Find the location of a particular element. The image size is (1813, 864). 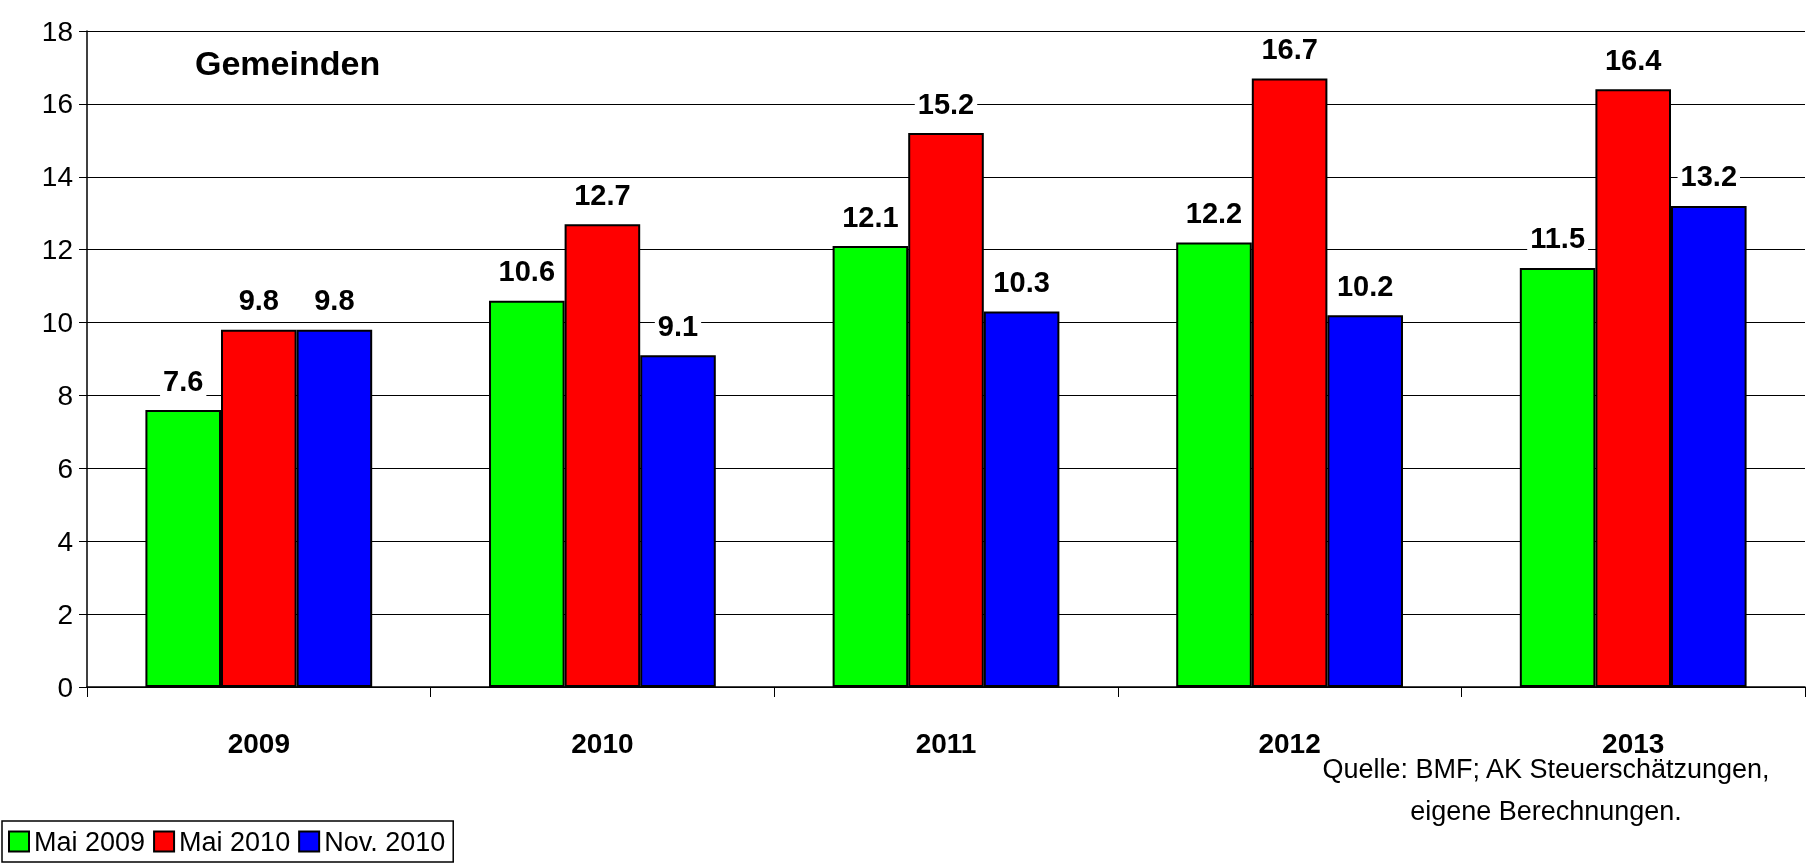

data-label: 15.2 is located at coordinates (946, 103).